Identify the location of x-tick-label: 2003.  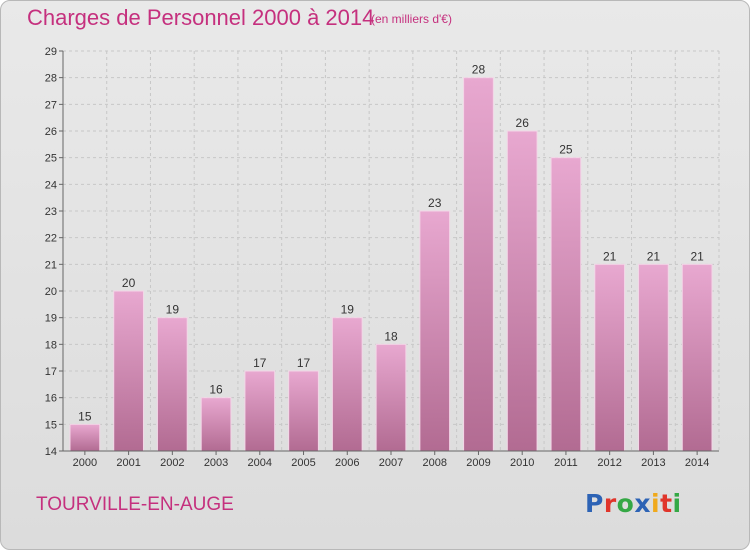
(216, 463).